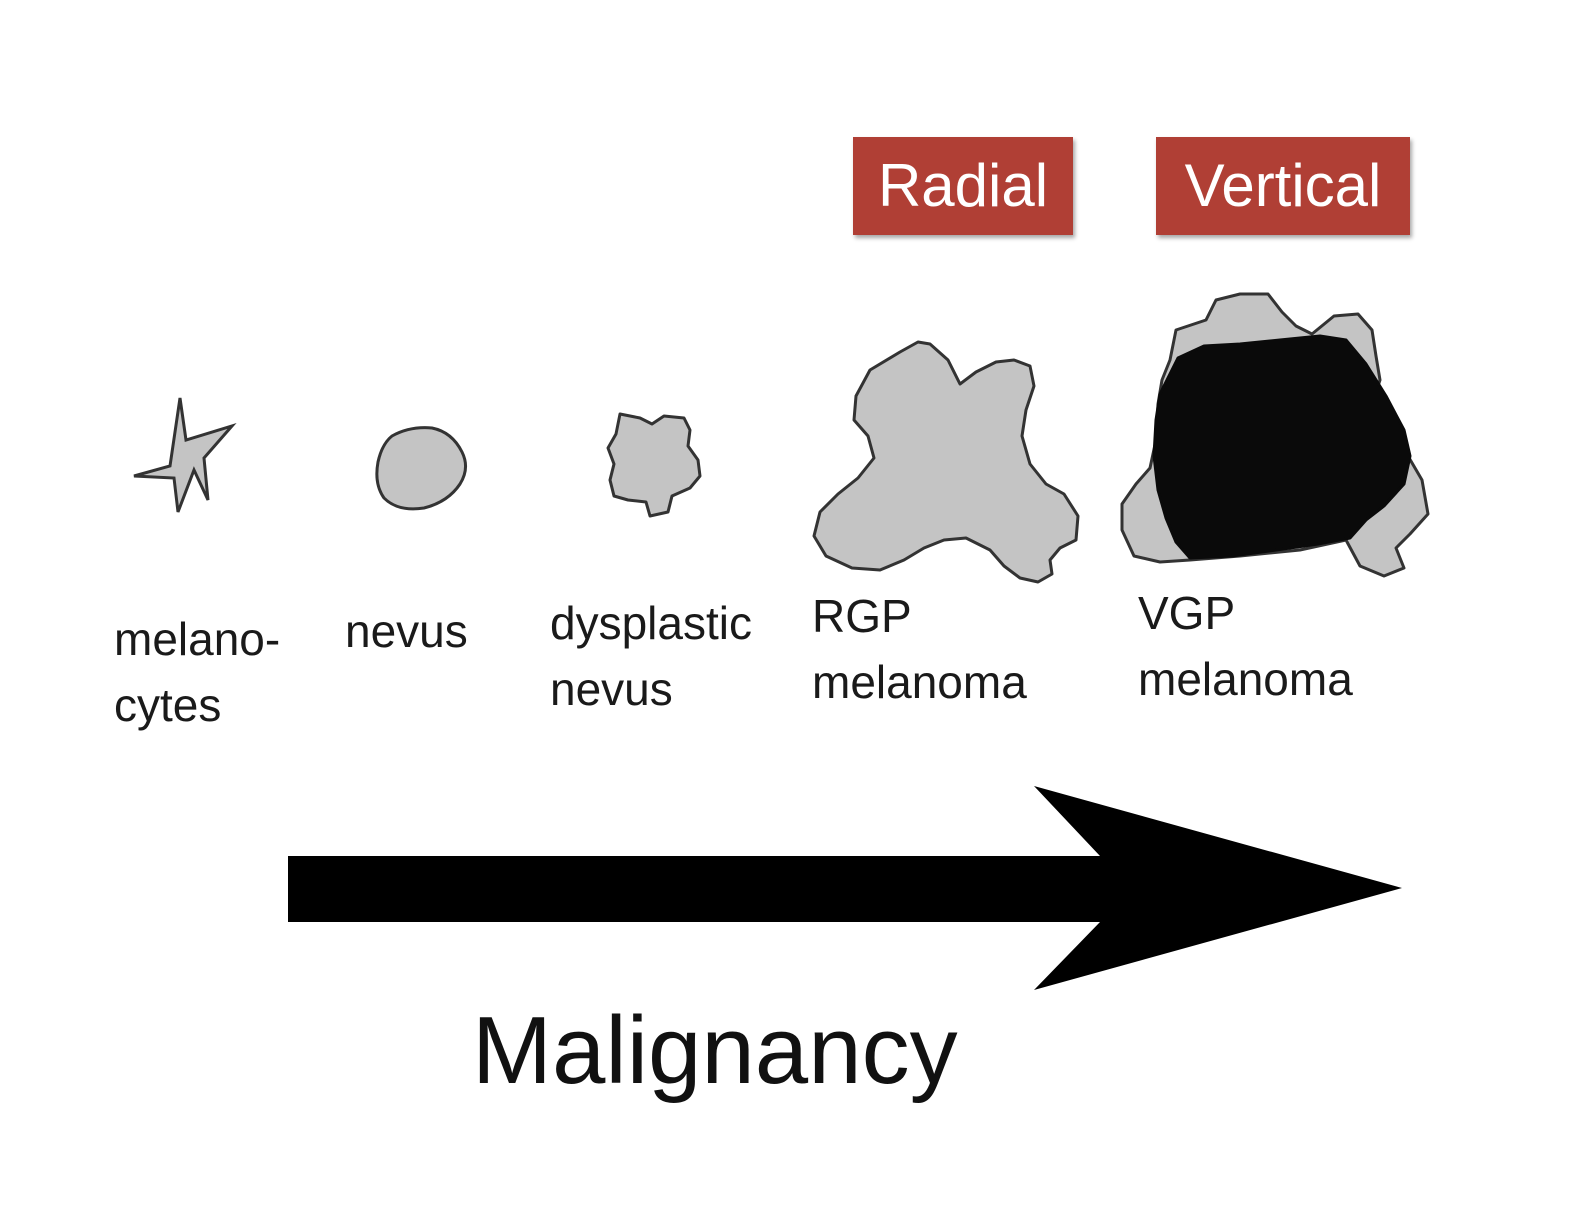 This screenshot has width=1584, height=1224. Describe the element at coordinates (845, 888) in the screenshot. I see `malignancy-arrow` at that location.